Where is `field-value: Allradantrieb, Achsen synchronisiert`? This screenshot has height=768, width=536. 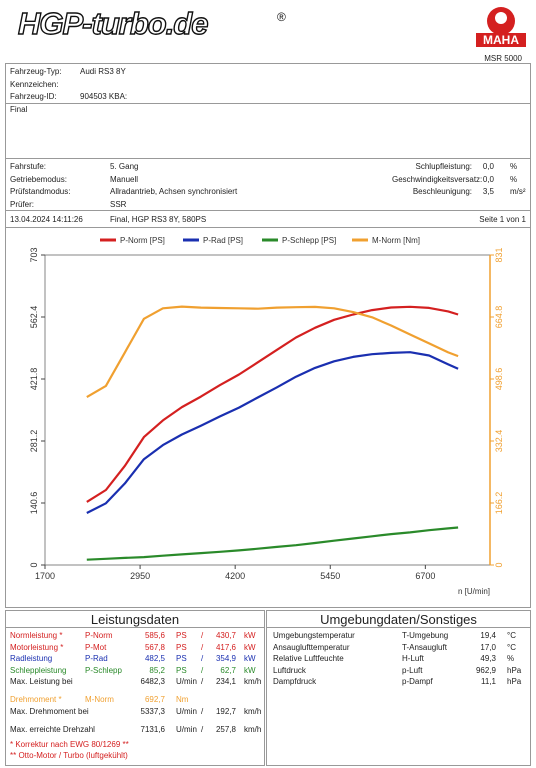 field-value: Allradantrieb, Achsen synchronisiert is located at coordinates (174, 191).